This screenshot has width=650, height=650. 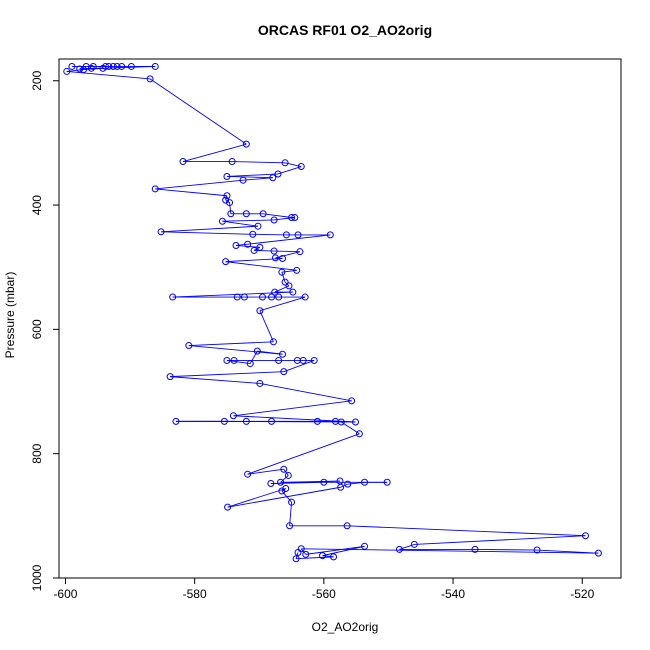 I want to click on y-axis: 200 400 600 800 1000, so click(x=44, y=330).